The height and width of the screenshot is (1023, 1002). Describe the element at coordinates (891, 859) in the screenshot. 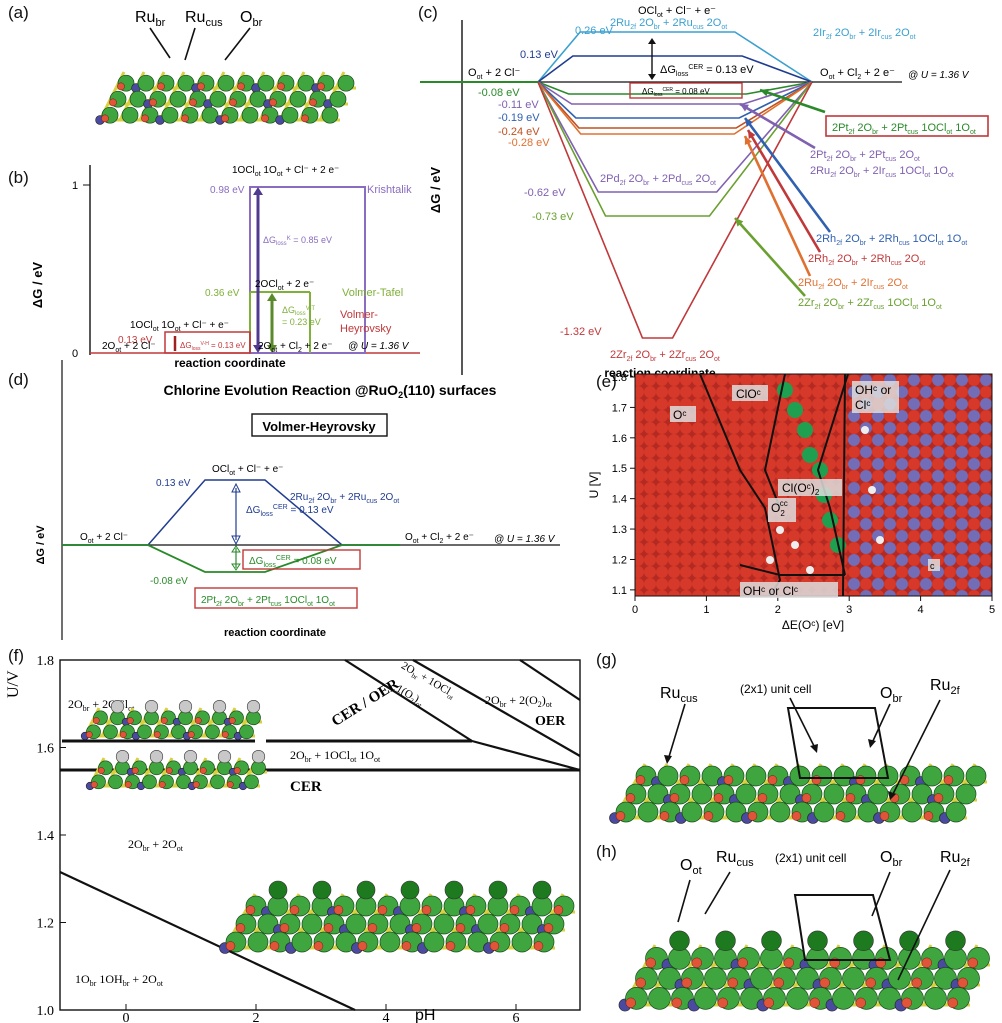

I see `h-o-br: Obr` at that location.